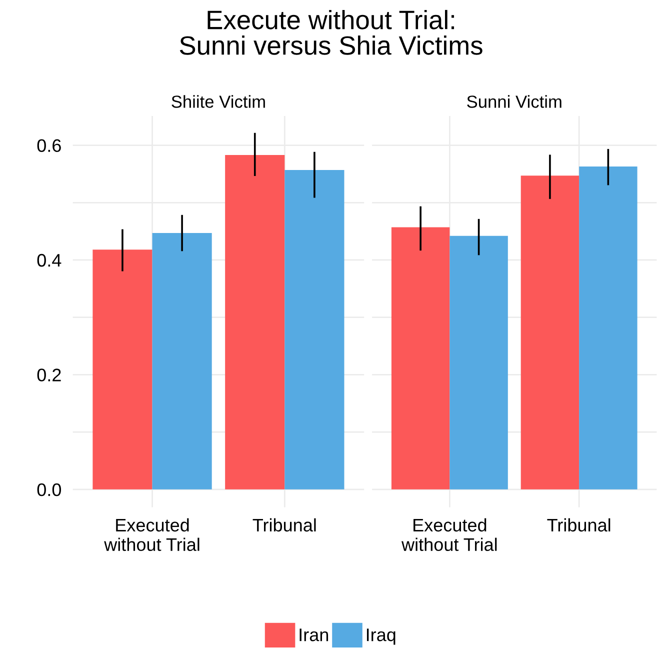 Image resolution: width=662 pixels, height=663 pixels. I want to click on y-tick-label: 0.0, so click(49, 489).